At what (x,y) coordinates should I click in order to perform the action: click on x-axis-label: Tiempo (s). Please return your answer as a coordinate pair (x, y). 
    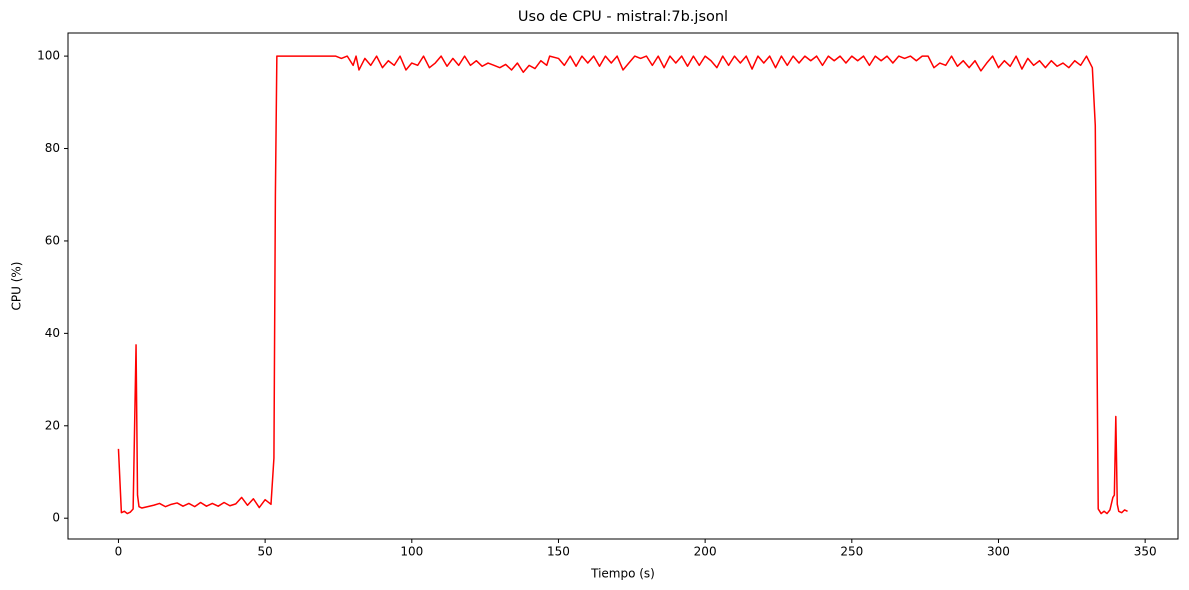
    Looking at the image, I should click on (622, 574).